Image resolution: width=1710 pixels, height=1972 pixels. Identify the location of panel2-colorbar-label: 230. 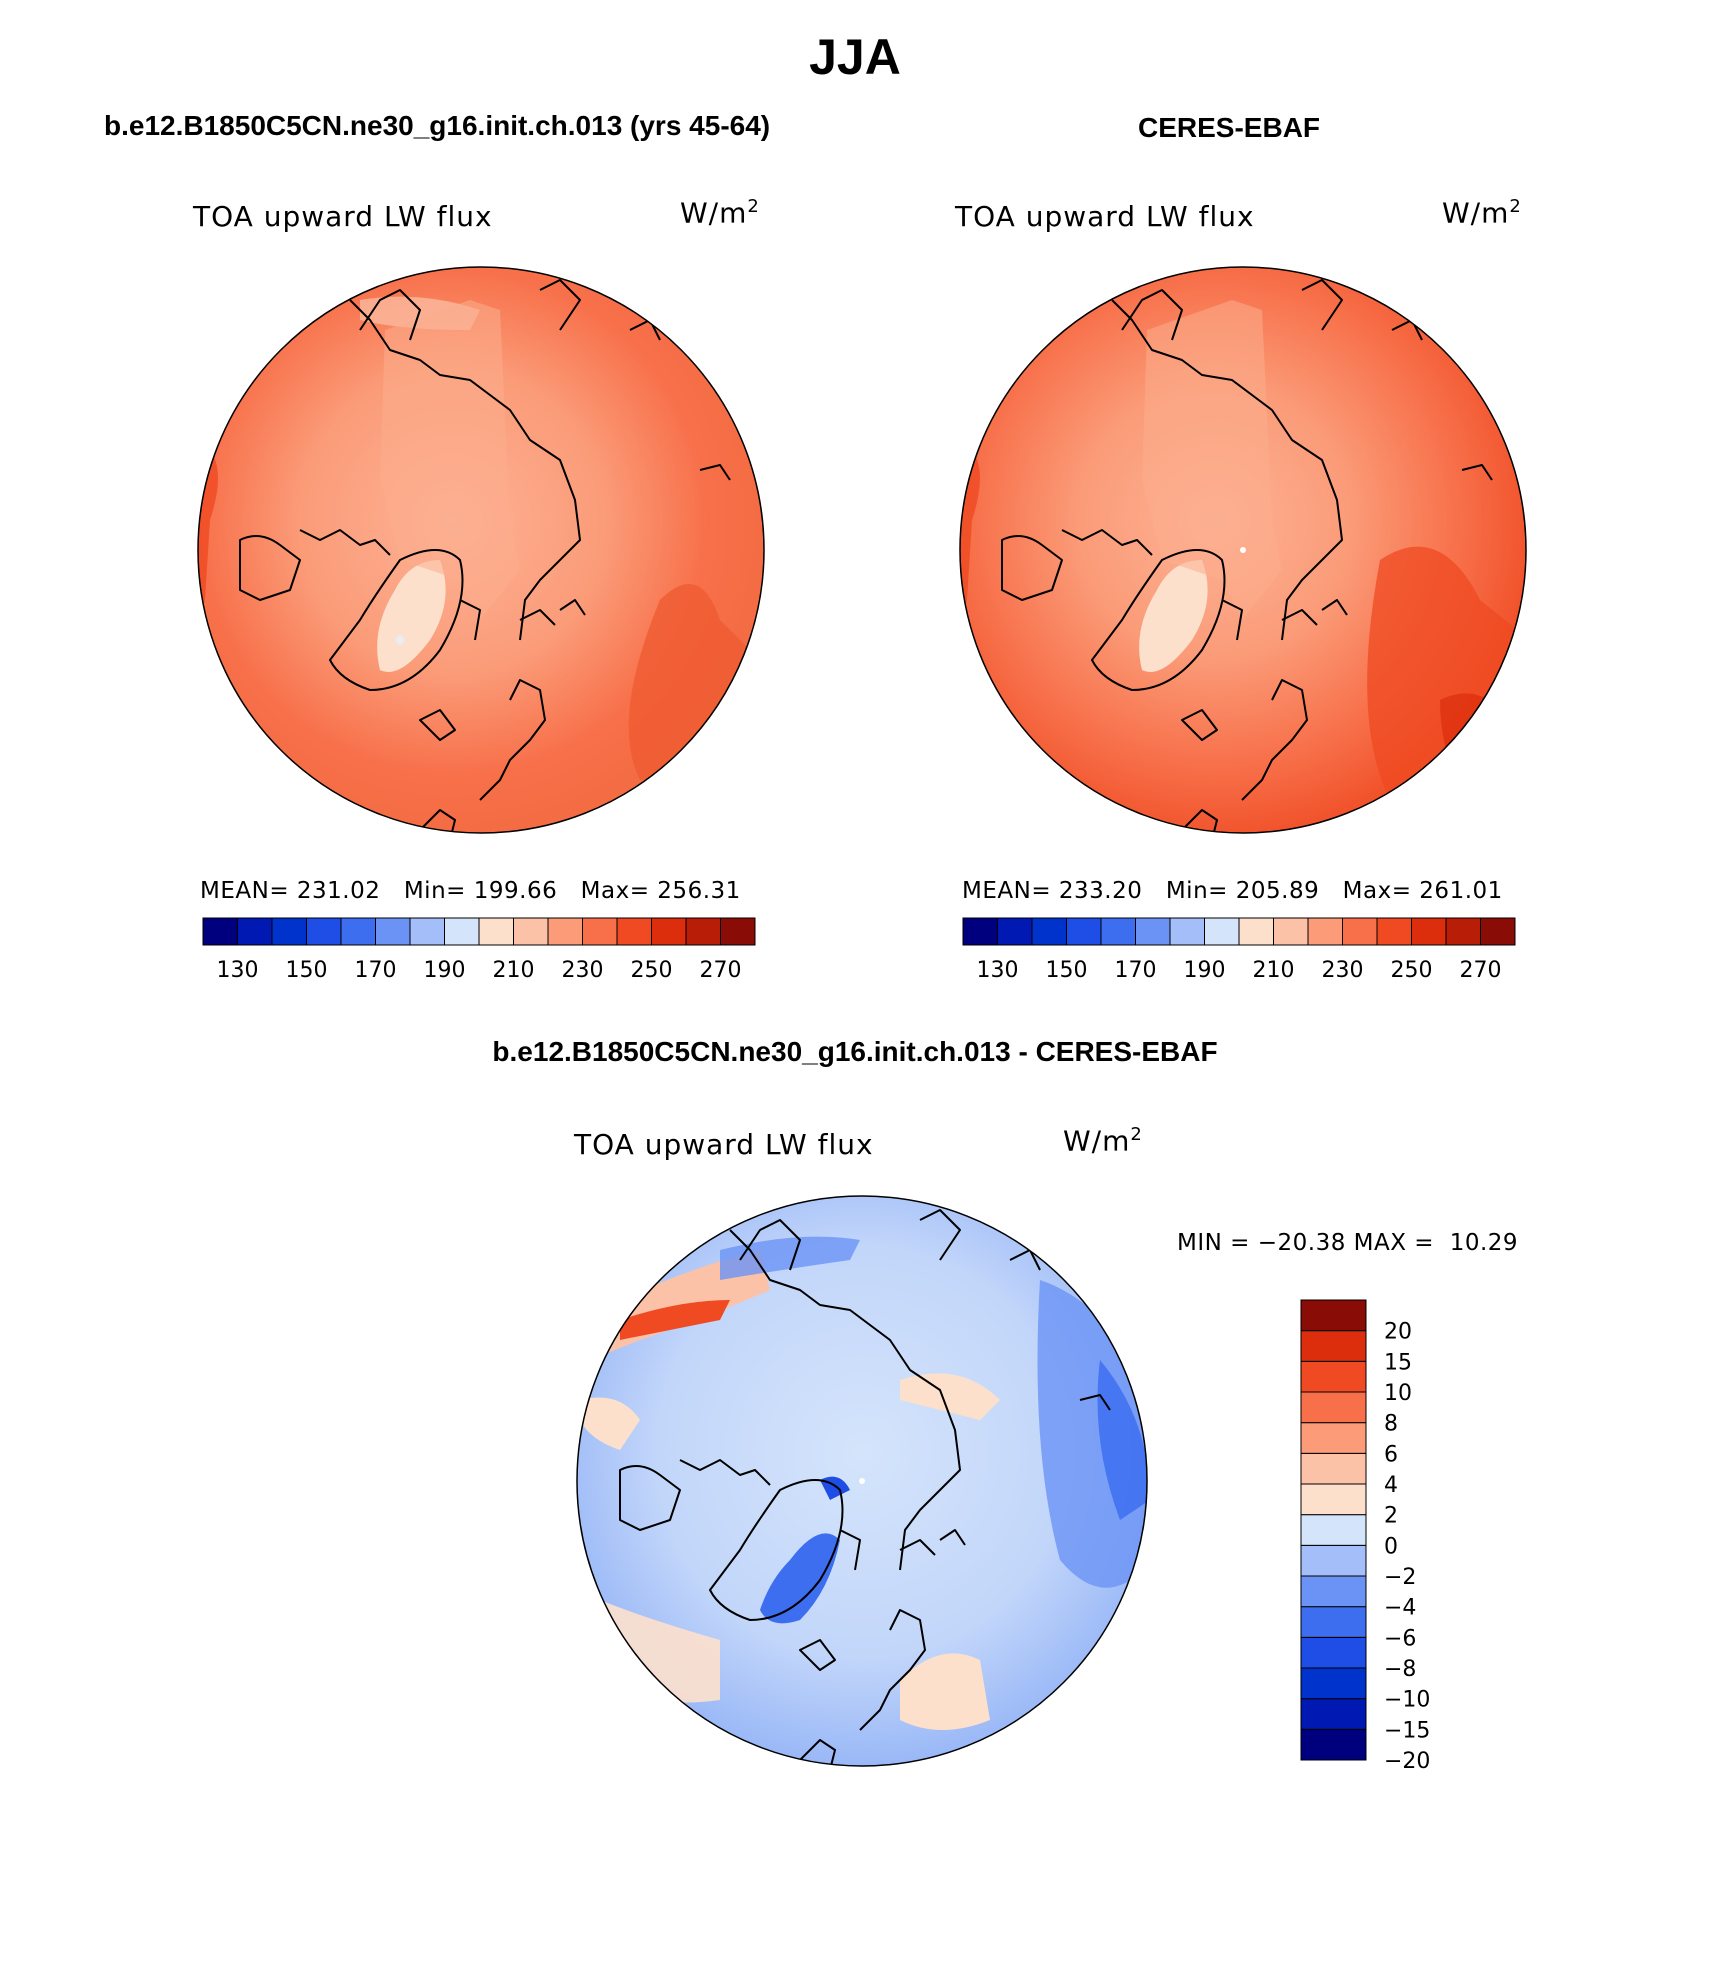
(1343, 970).